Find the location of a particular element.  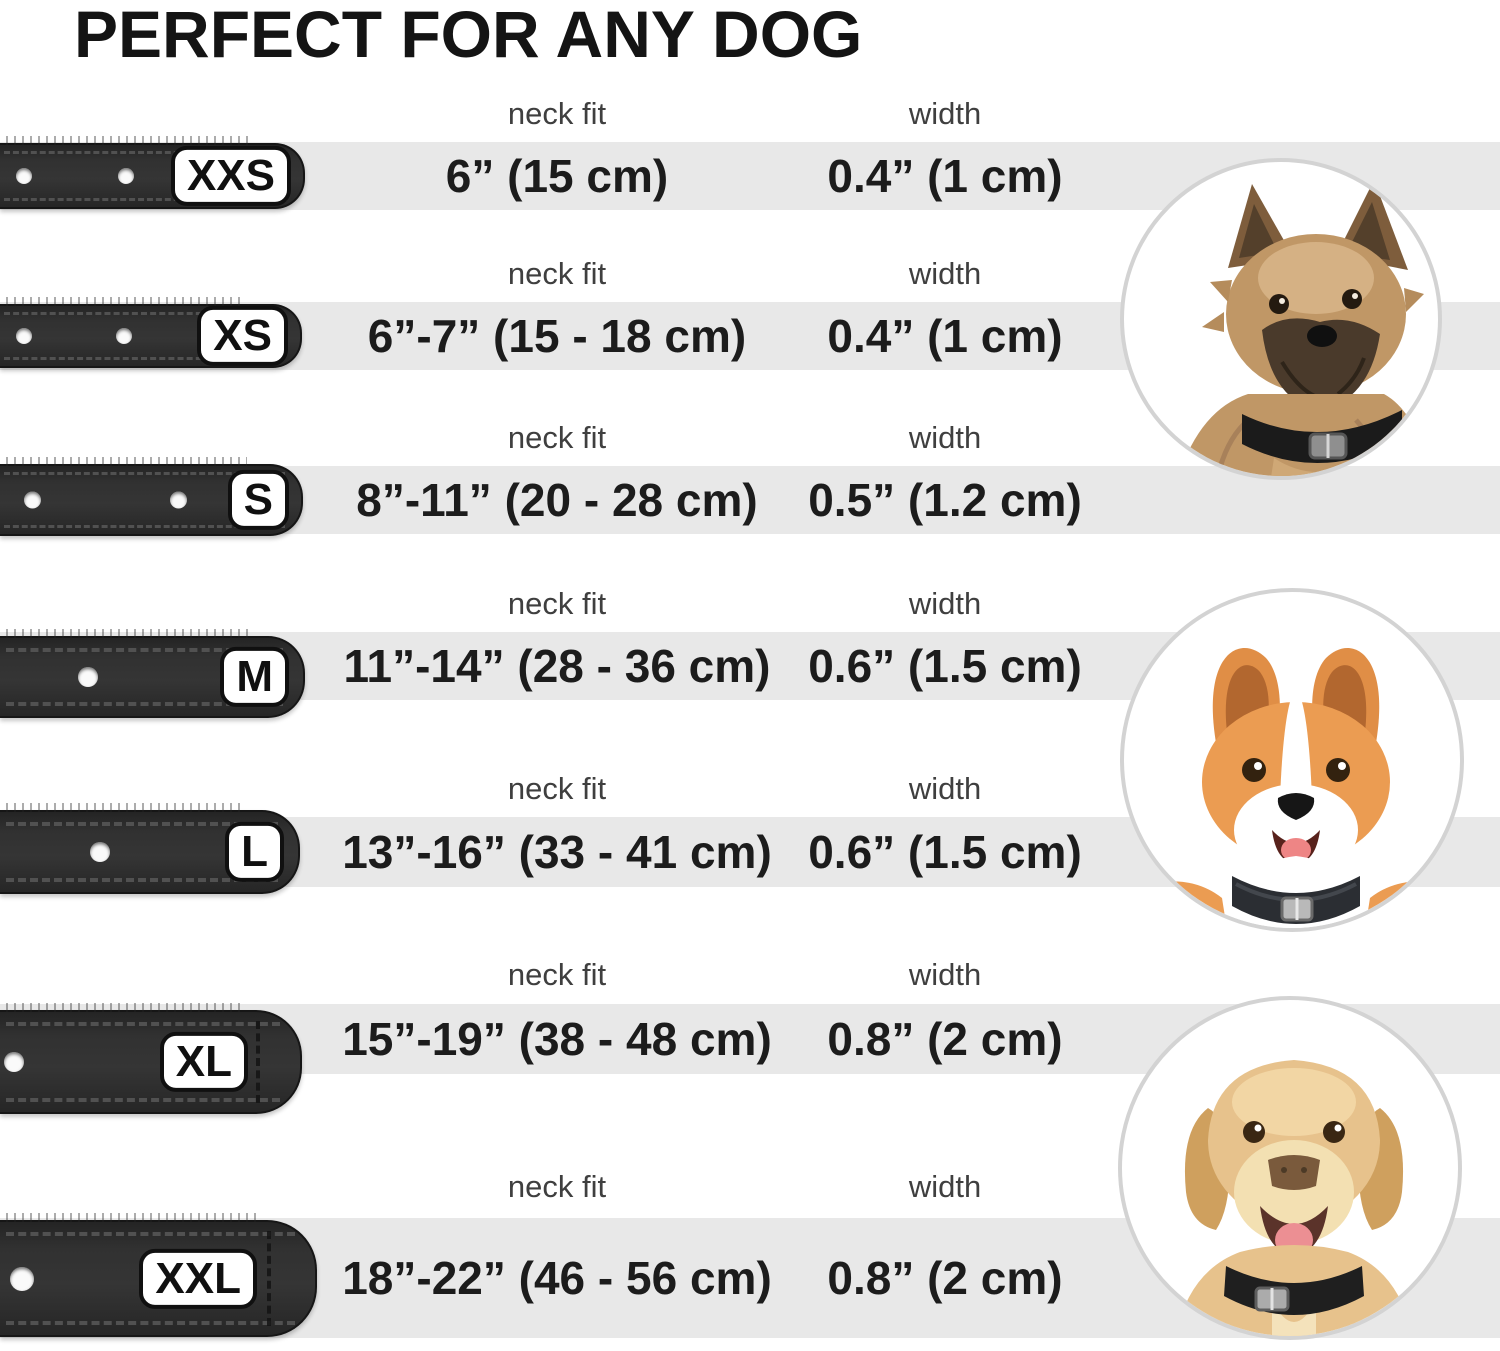

dog-photo-corgi is located at coordinates (1292, 760).